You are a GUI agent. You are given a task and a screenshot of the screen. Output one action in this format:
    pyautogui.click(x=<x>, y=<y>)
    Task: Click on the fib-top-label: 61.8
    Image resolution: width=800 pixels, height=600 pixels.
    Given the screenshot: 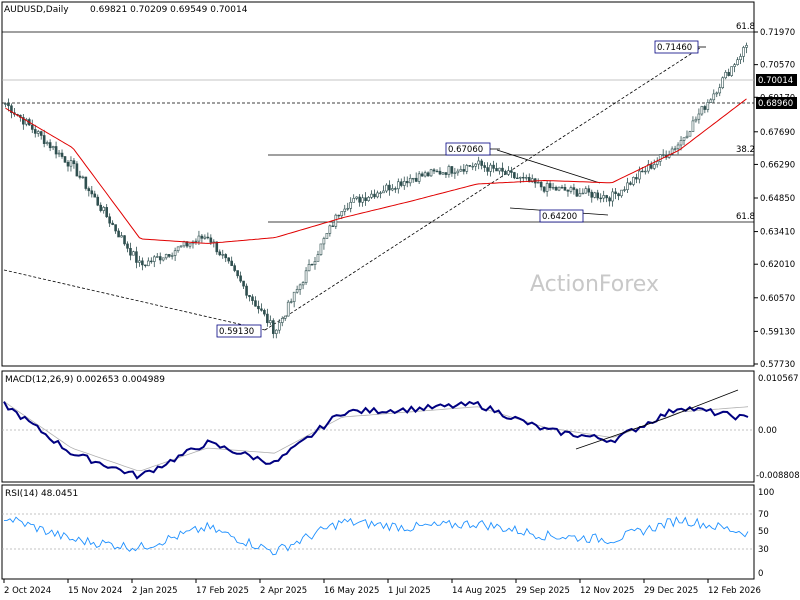 What is the action you would take?
    pyautogui.click(x=745, y=27)
    